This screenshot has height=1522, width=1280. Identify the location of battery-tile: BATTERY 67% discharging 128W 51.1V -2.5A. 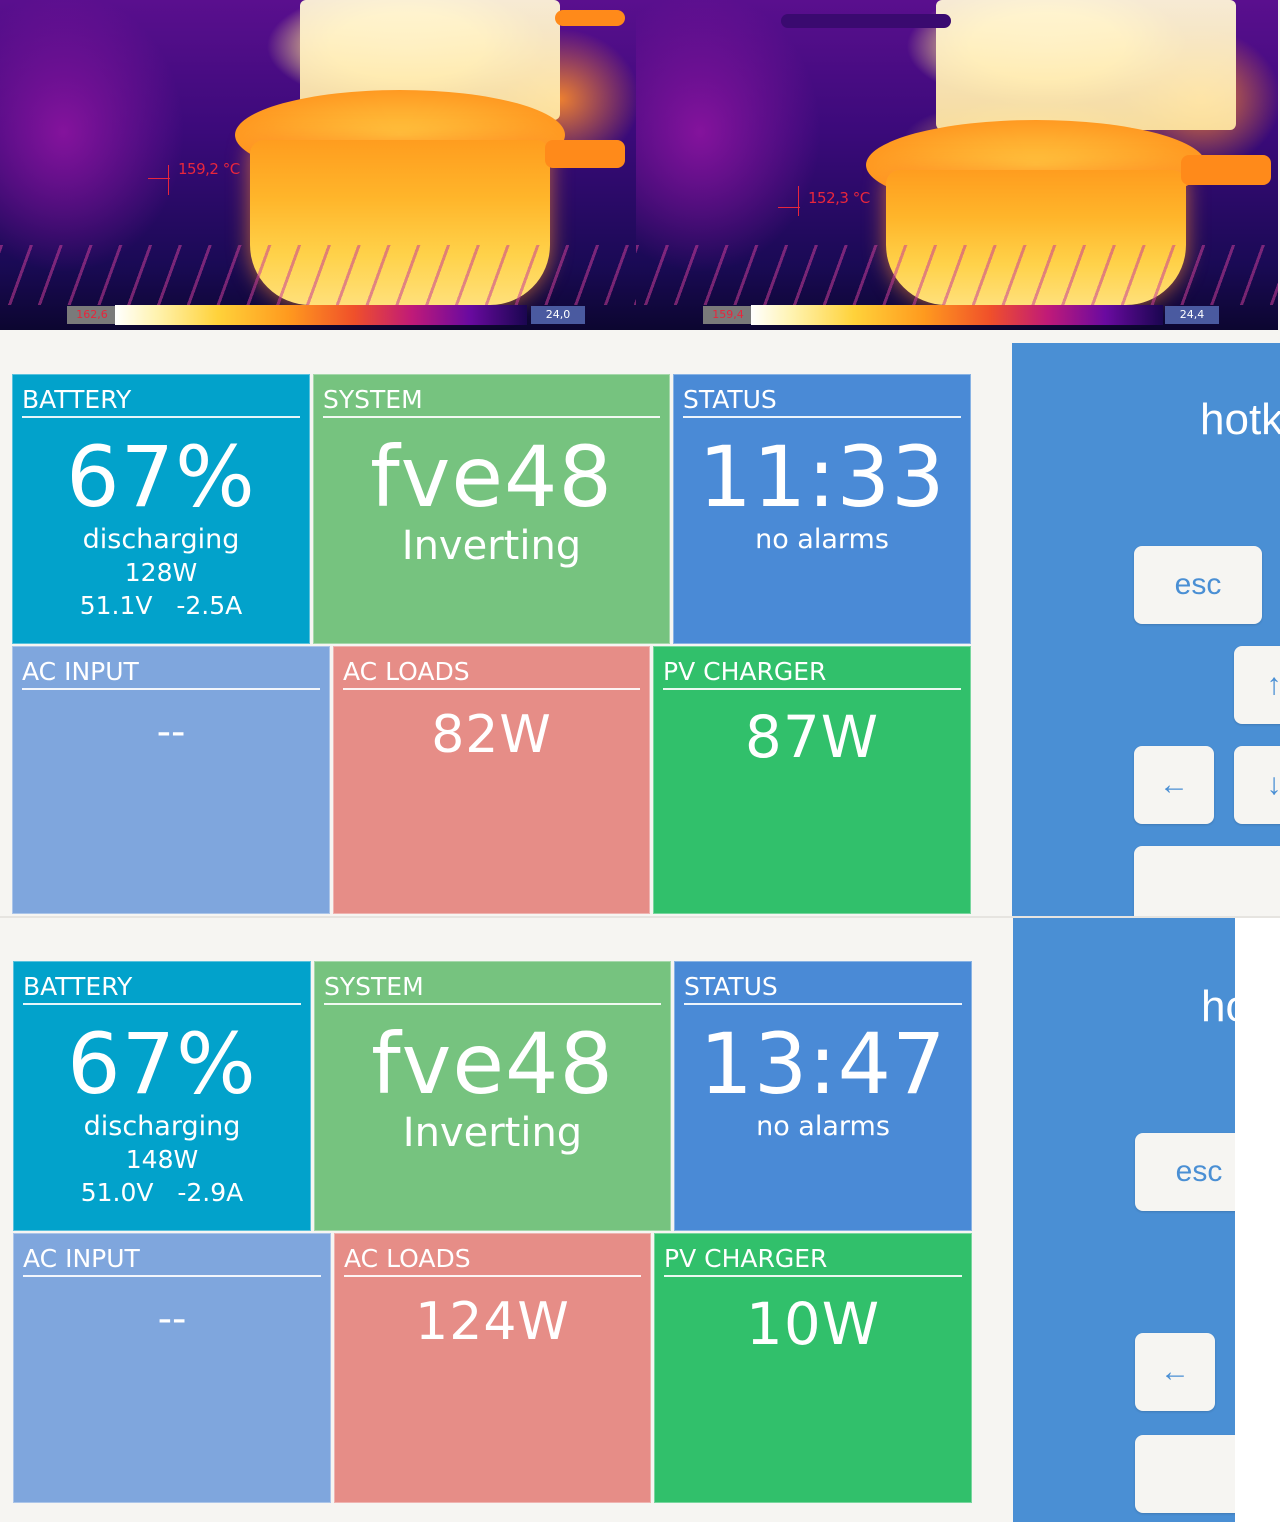
(161, 509).